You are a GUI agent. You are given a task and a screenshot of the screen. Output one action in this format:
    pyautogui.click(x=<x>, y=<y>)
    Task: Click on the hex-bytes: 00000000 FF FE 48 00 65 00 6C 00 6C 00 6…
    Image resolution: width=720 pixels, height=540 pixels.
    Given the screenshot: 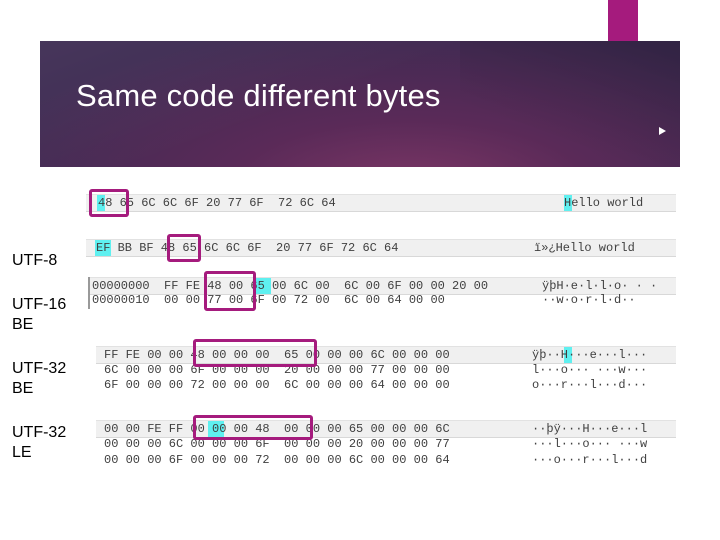 What is the action you would take?
    pyautogui.click(x=290, y=286)
    